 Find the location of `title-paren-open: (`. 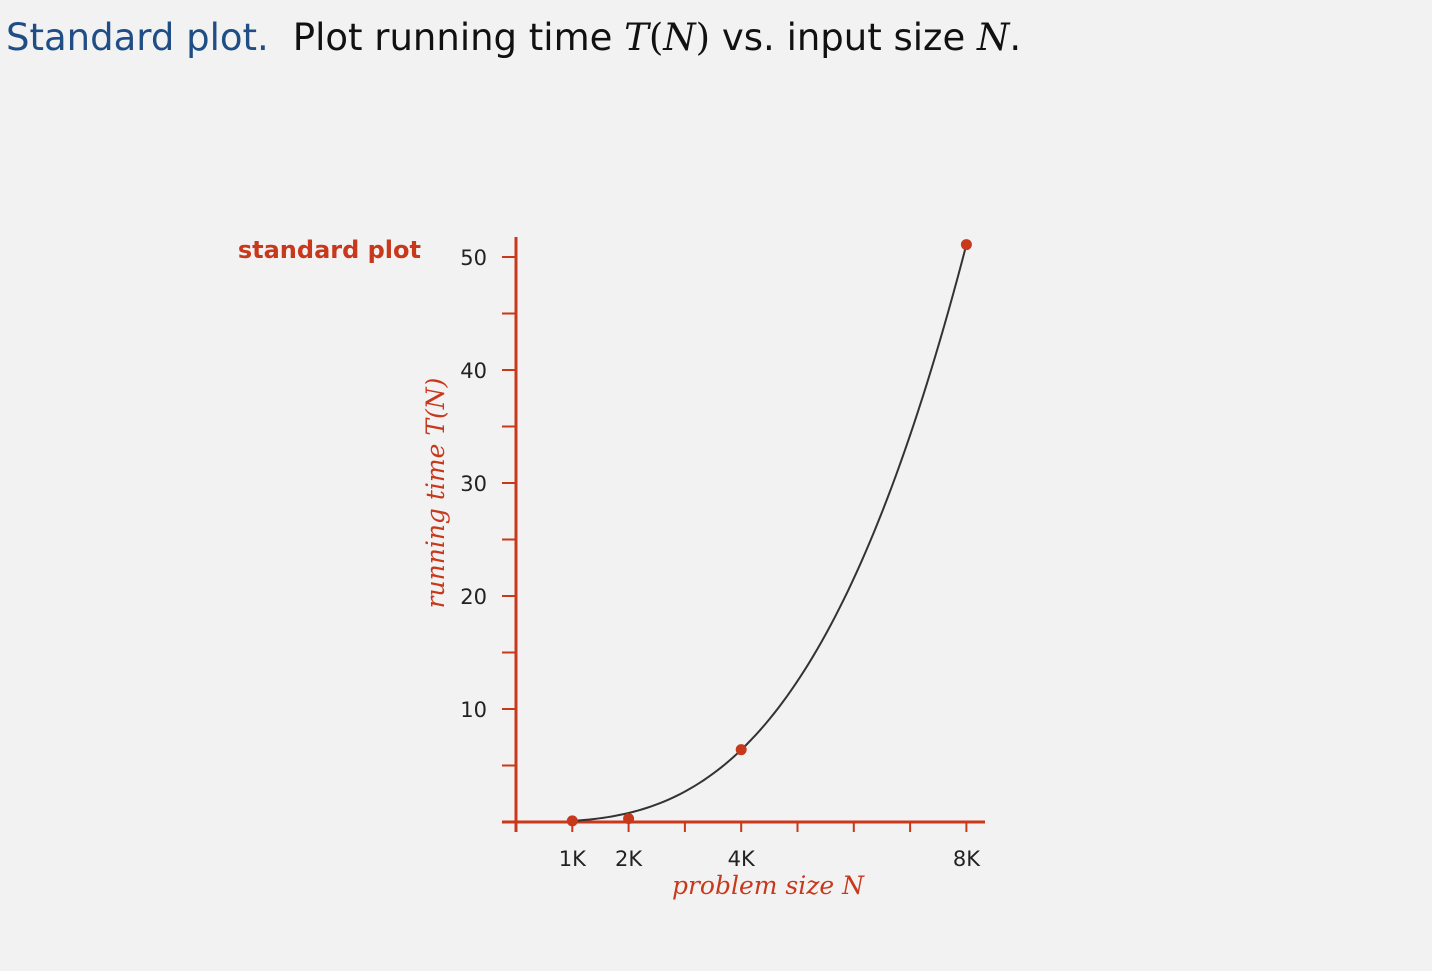

title-paren-open: ( is located at coordinates (656, 37).